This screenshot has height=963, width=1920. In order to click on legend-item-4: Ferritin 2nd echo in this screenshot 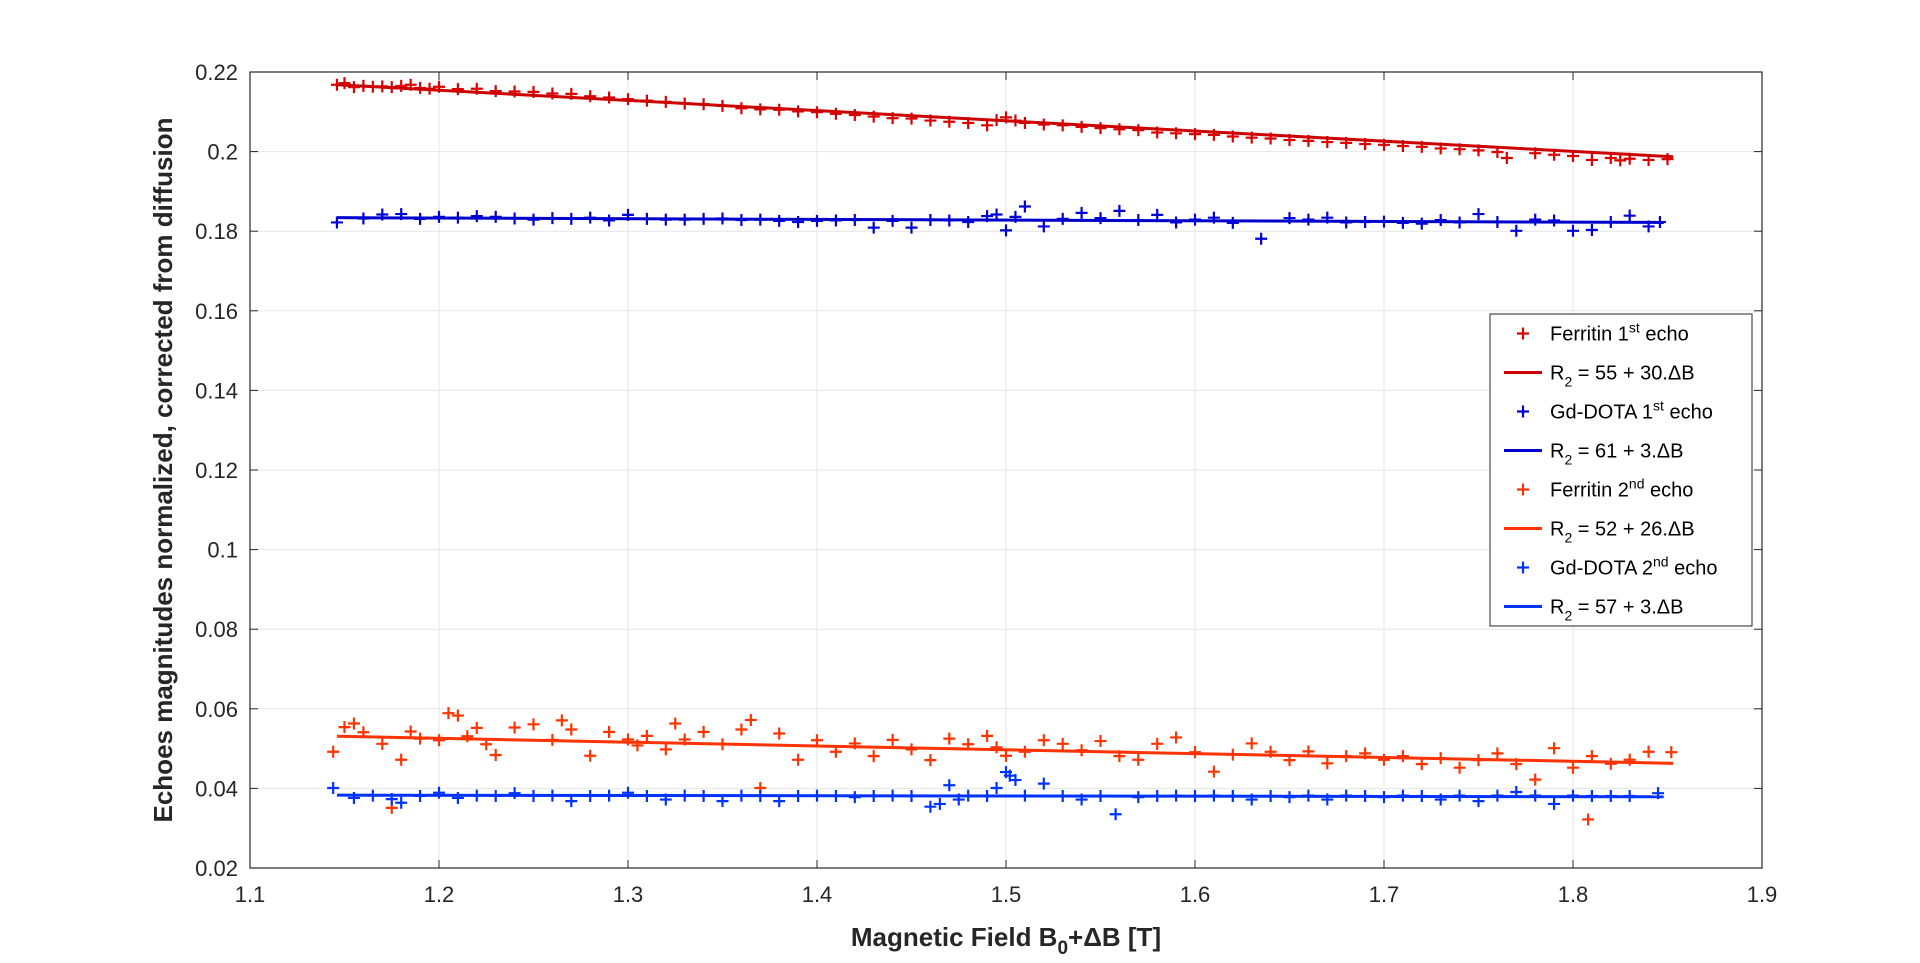, I will do `click(1605, 489)`.